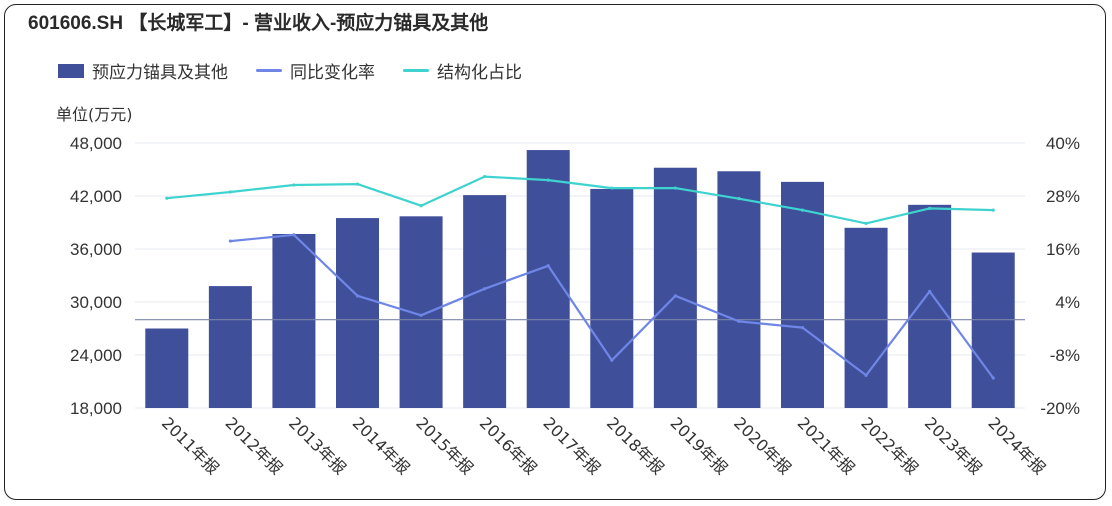 This screenshot has height=506, width=1112. I want to click on bar-2021年报, so click(802, 294).